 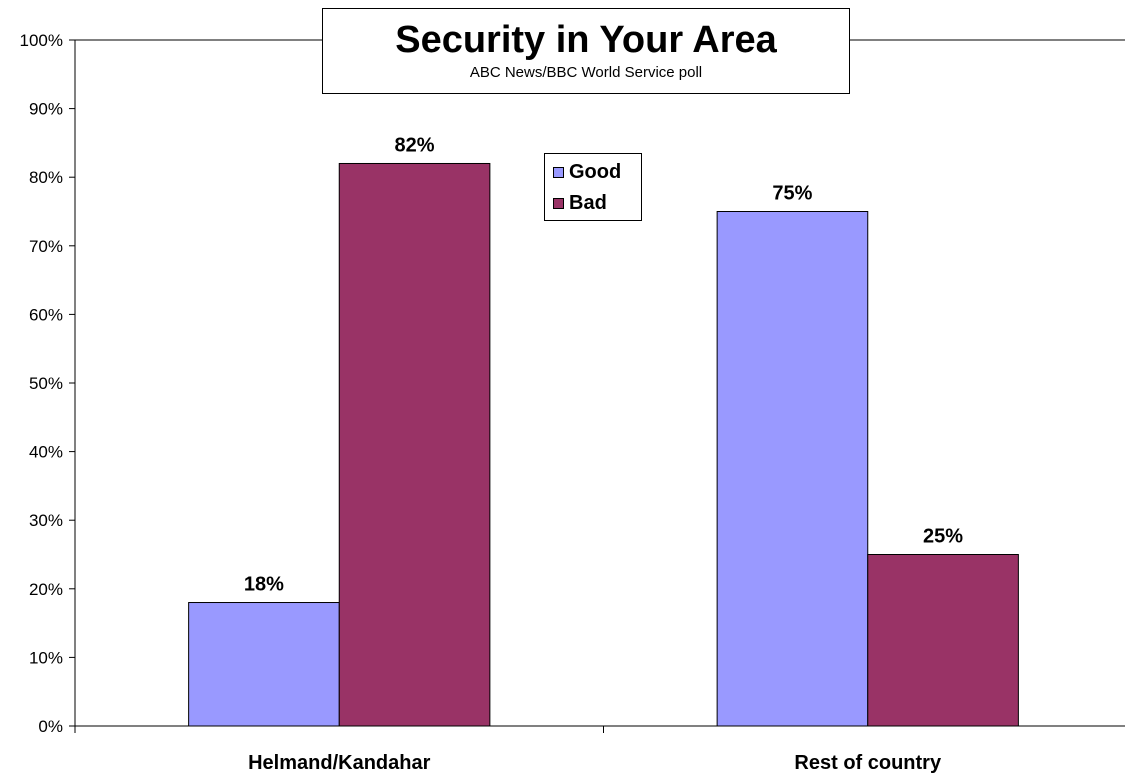 I want to click on y-tick-label: 100%, so click(x=41, y=40).